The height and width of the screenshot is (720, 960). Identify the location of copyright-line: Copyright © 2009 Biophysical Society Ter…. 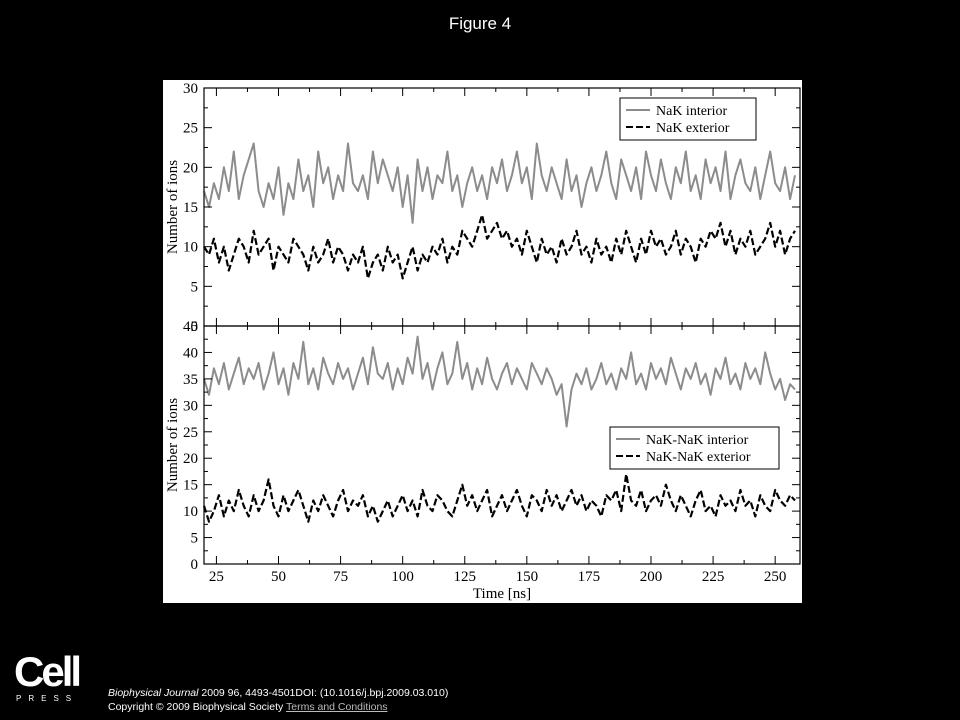
(278, 708).